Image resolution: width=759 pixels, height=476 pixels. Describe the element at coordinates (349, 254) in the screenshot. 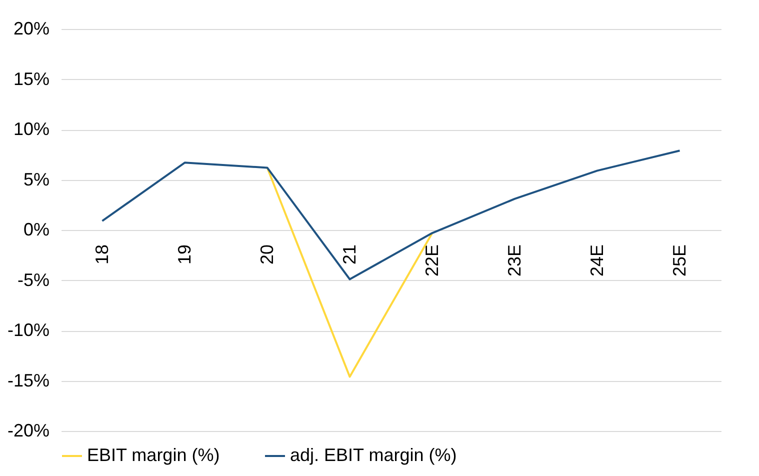

I see `x-tick-label: 21` at that location.